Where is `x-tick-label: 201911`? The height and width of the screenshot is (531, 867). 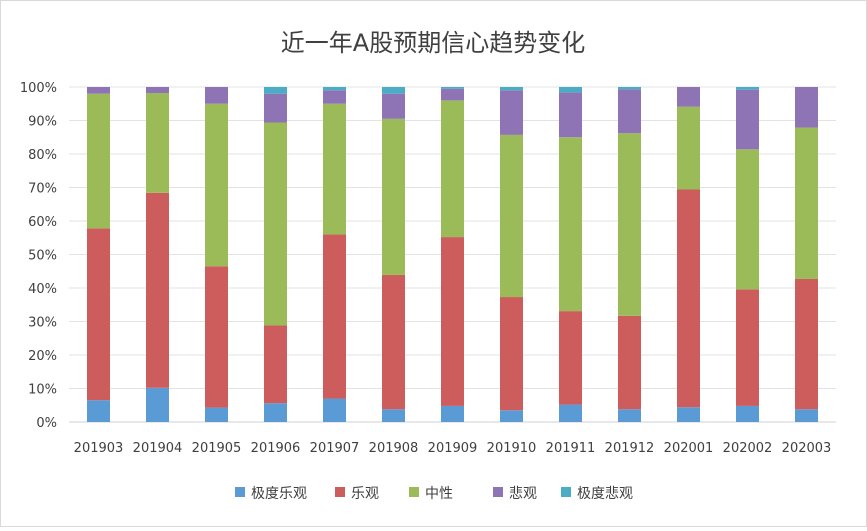
x-tick-label: 201911 is located at coordinates (571, 448).